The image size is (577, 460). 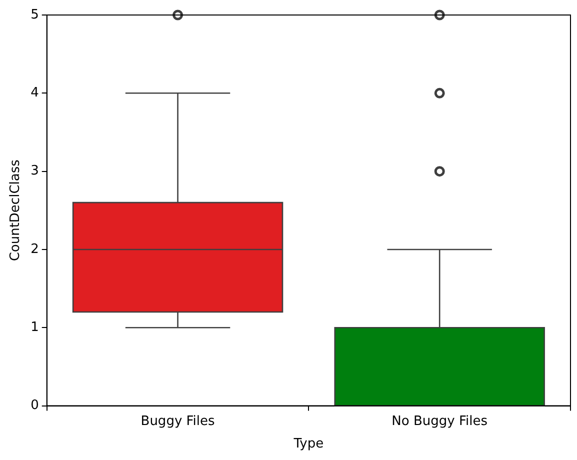 What do you see at coordinates (34, 249) in the screenshot?
I see `y-tick-label: 2` at bounding box center [34, 249].